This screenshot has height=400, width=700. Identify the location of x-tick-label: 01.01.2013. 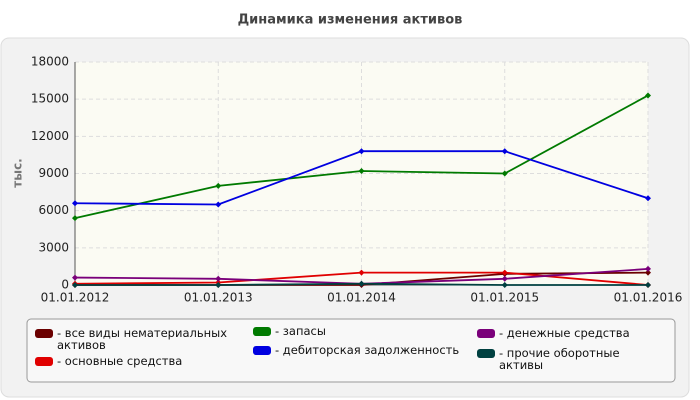
(218, 298).